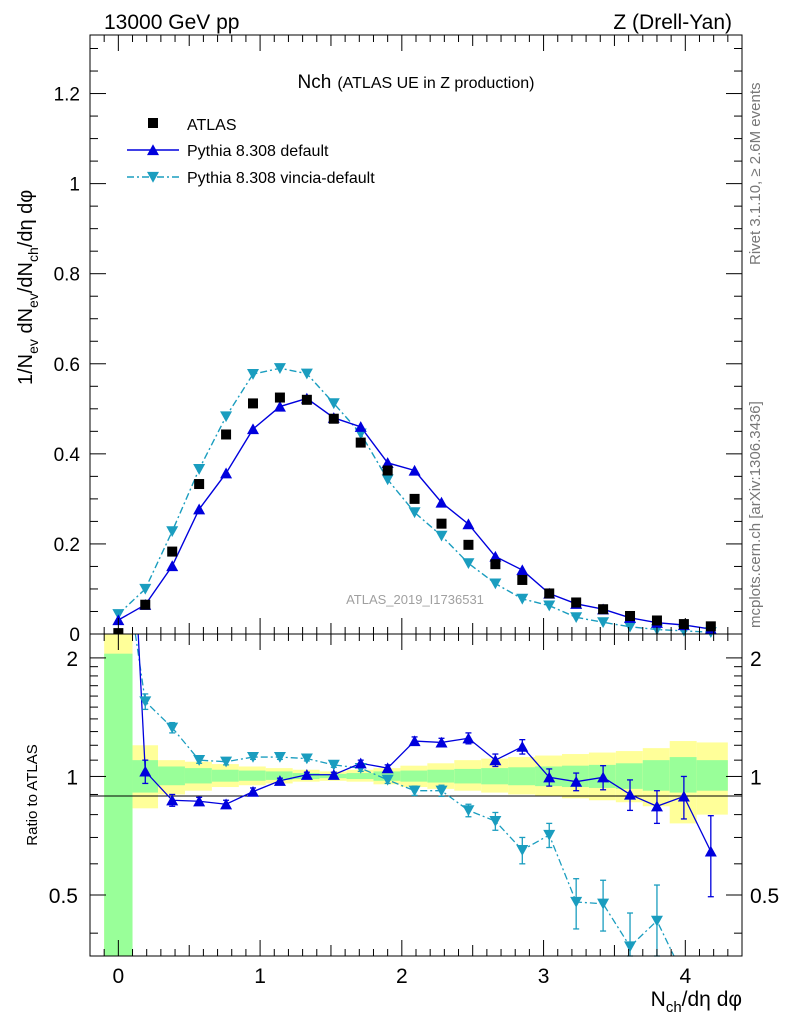 Image resolution: width=786 pixels, height=1024 pixels. Describe the element at coordinates (755, 174) in the screenshot. I see `rivet-version-label: Rivet 3.1.10, ≥ 2.6M events` at that location.